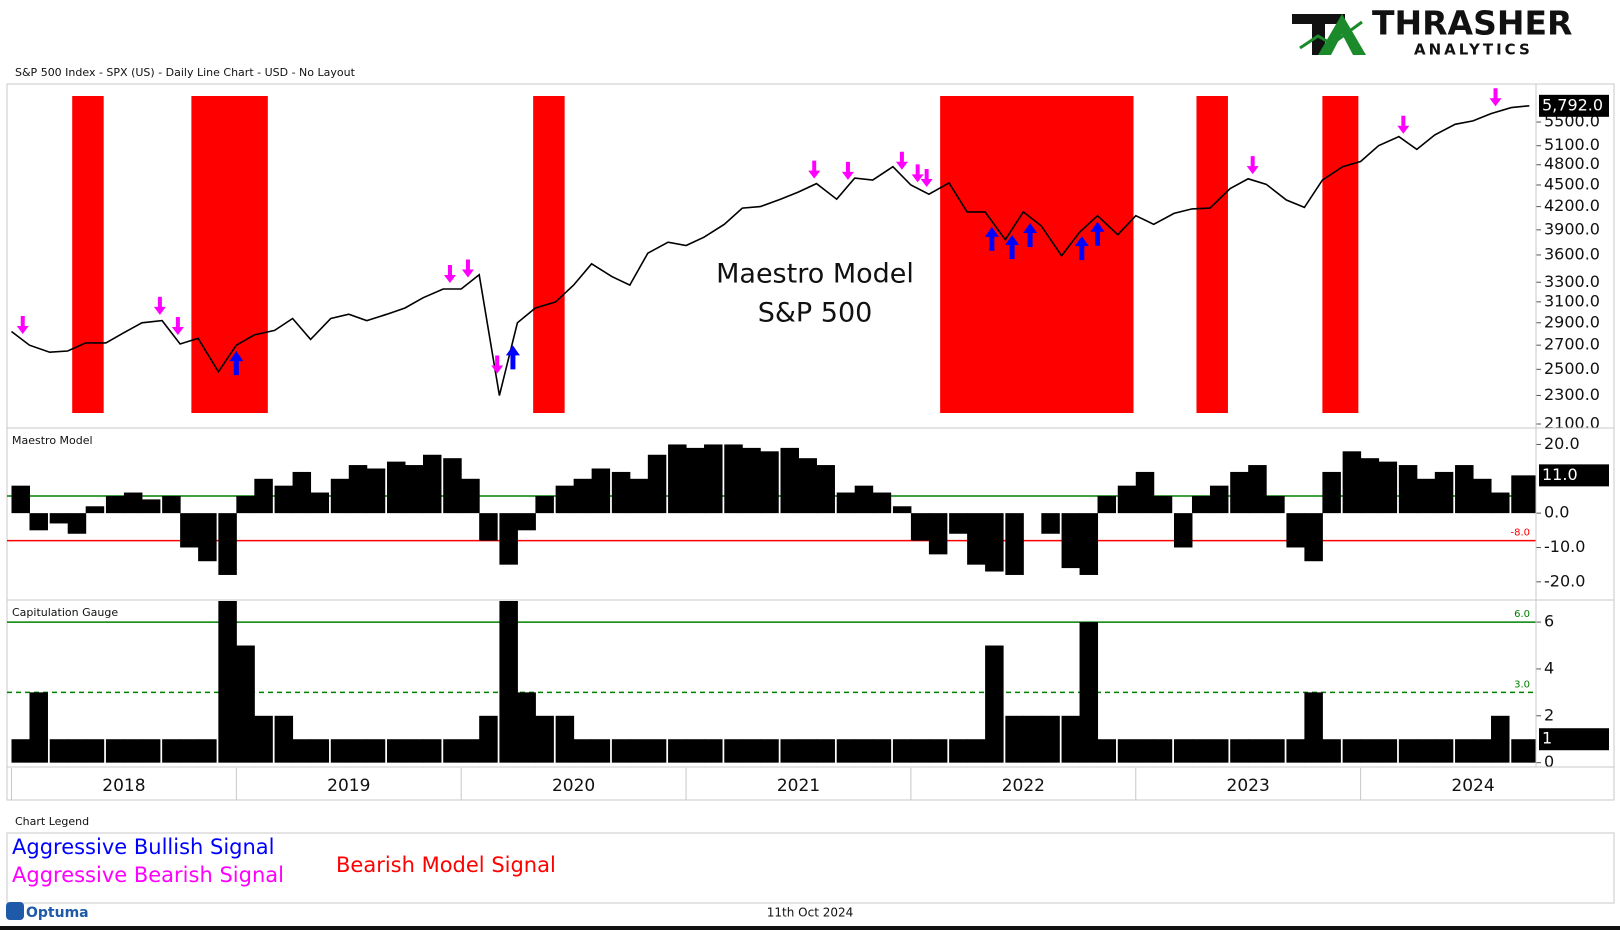 Image resolution: width=1620 pixels, height=930 pixels. I want to click on brand: Optuma, so click(57, 913).